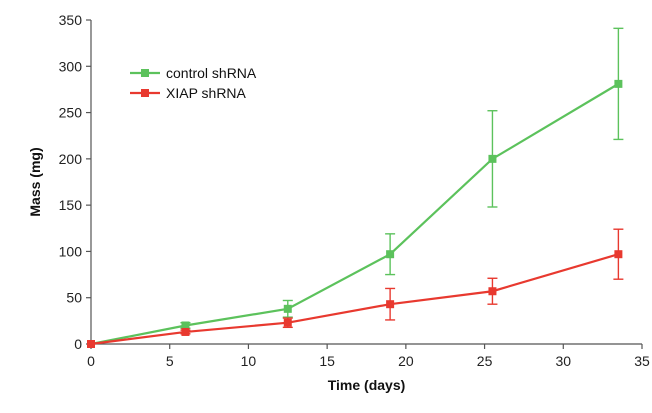 The height and width of the screenshot is (413, 652). I want to click on y-tick-label: 250, so click(71, 113).